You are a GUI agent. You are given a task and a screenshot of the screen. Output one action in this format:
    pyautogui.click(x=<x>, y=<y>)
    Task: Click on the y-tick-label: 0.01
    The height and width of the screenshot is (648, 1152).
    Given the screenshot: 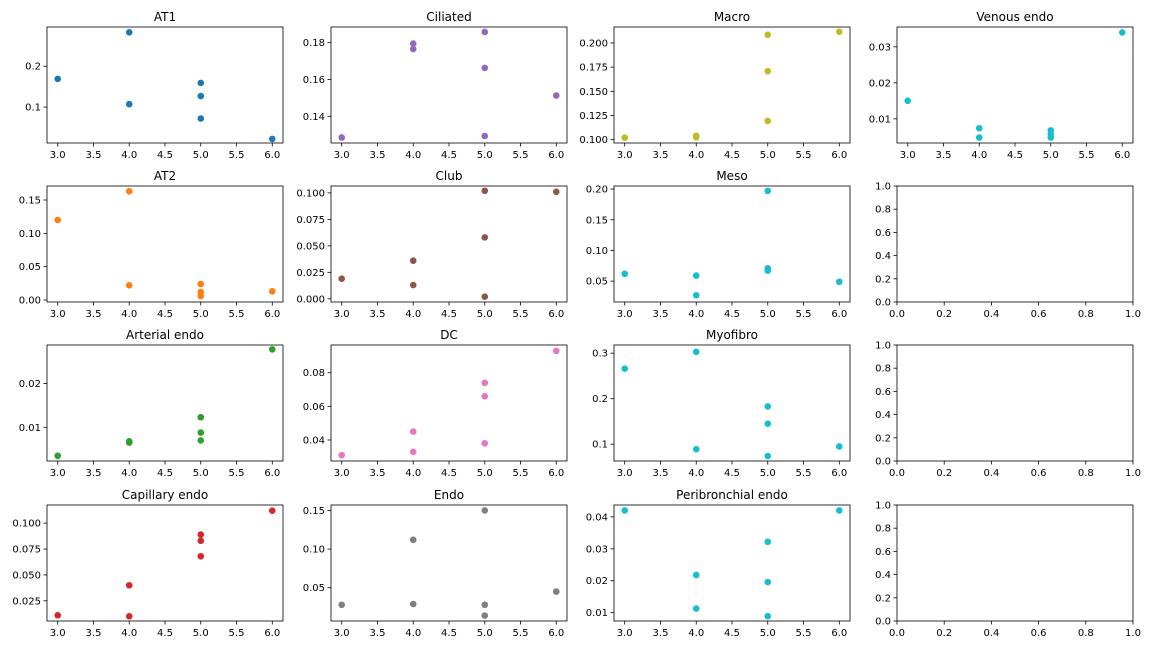 What is the action you would take?
    pyautogui.click(x=880, y=119)
    